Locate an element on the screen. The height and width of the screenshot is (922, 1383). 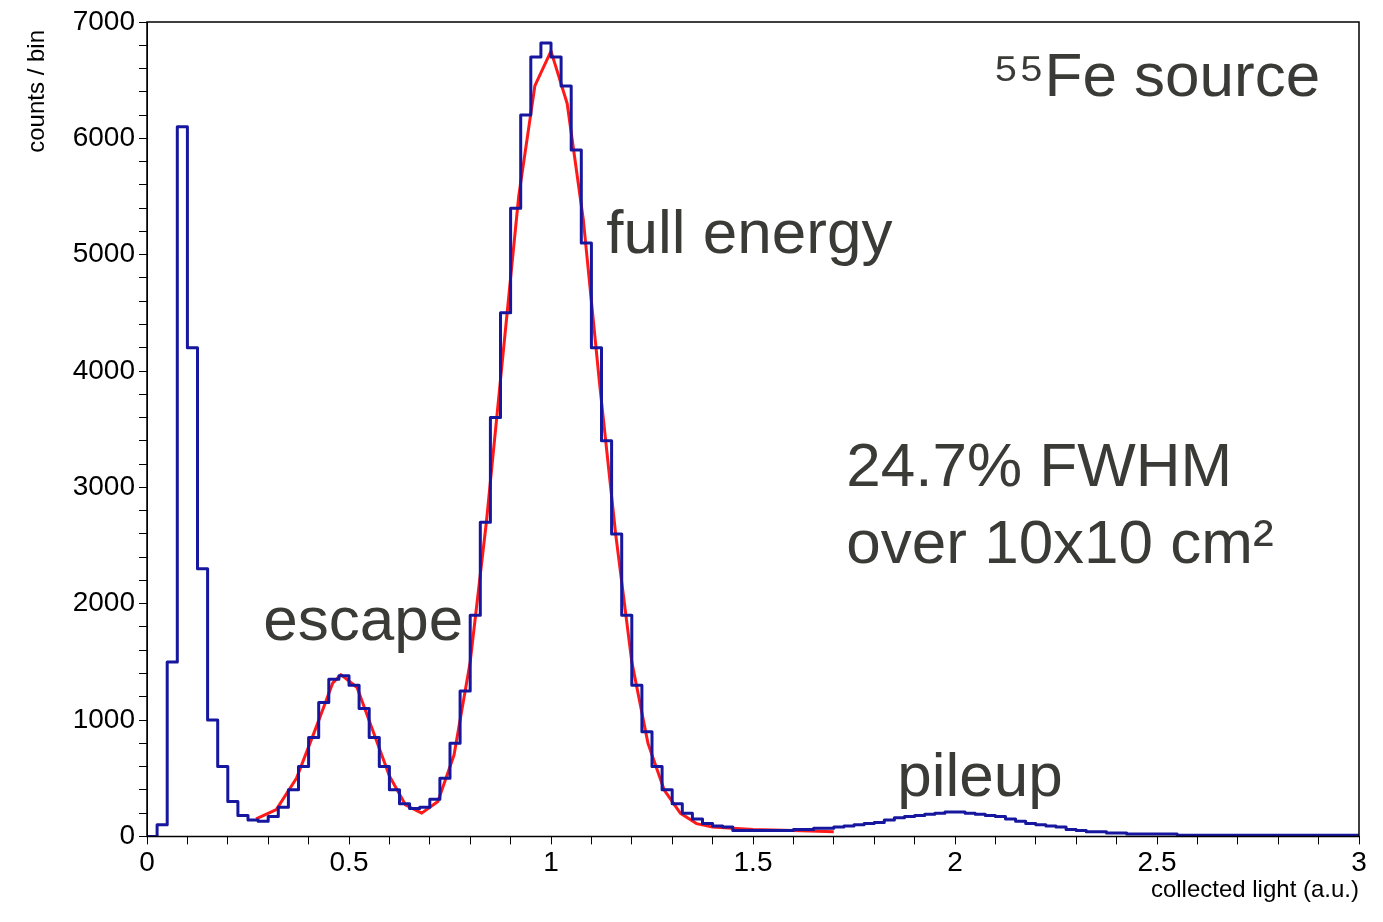
x-tick-label: 1 is located at coordinates (551, 861).